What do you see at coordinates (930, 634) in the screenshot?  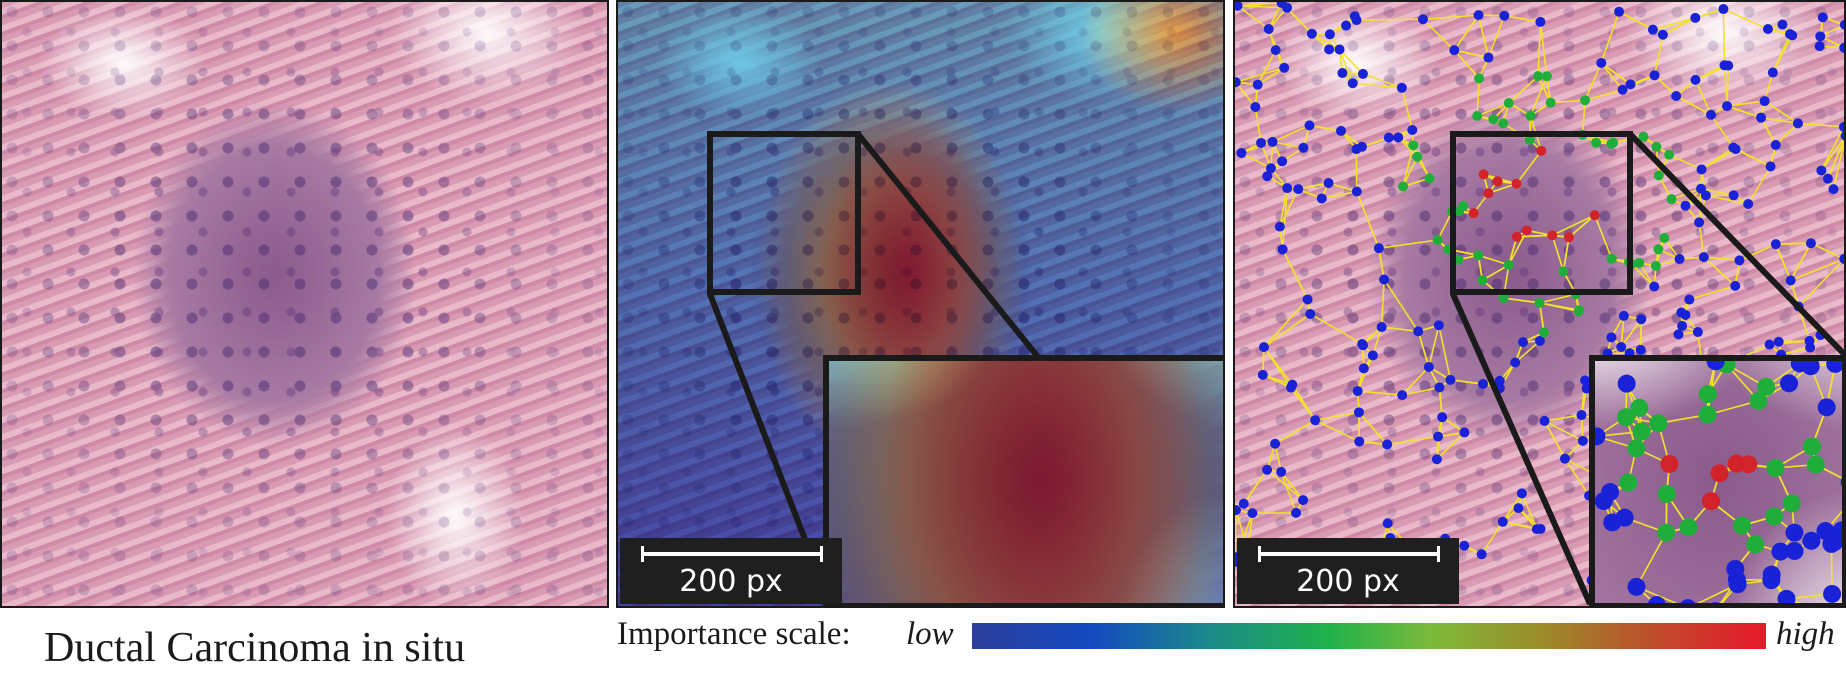 I see `importance-low-label: low` at bounding box center [930, 634].